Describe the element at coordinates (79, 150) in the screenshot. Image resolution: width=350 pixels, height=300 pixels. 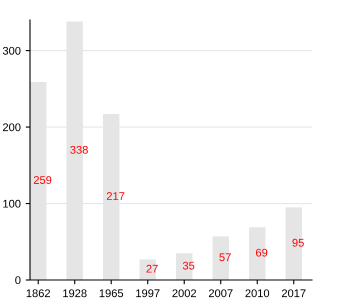
I see `data-label: 338` at that location.